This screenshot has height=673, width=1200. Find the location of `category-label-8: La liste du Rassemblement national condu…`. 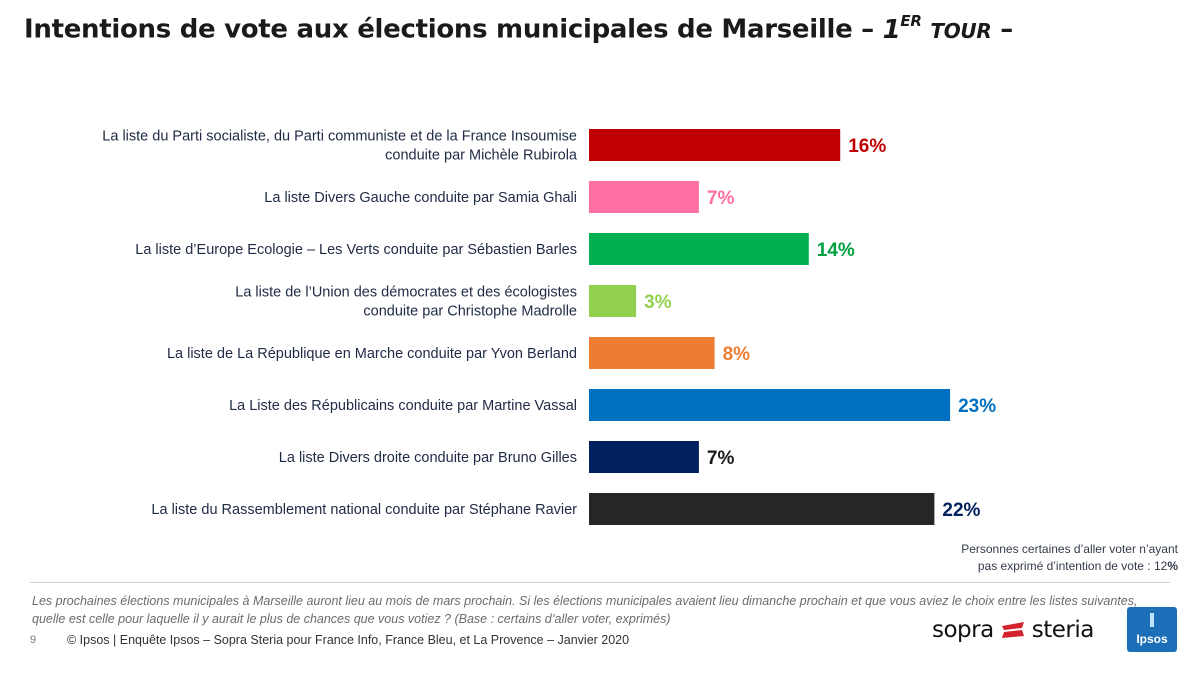

category-label-8: La liste du Rassemblement national condu… is located at coordinates (364, 510).